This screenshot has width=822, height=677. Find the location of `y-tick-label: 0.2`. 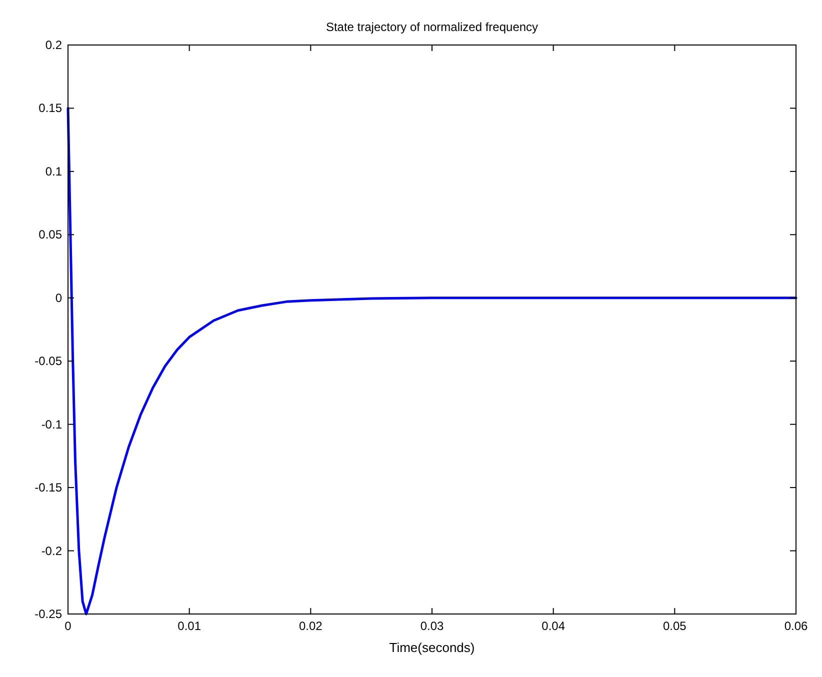

y-tick-label: 0.2 is located at coordinates (53, 45).